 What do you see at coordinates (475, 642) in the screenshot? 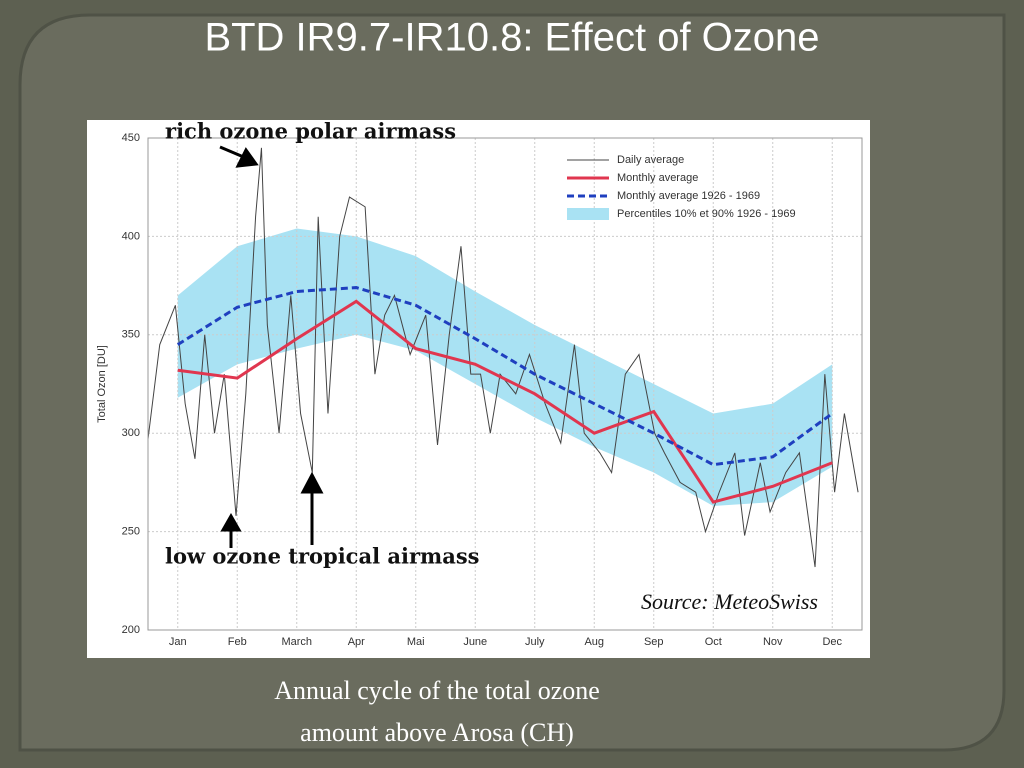
I see `x-tick-label: June` at bounding box center [475, 642].